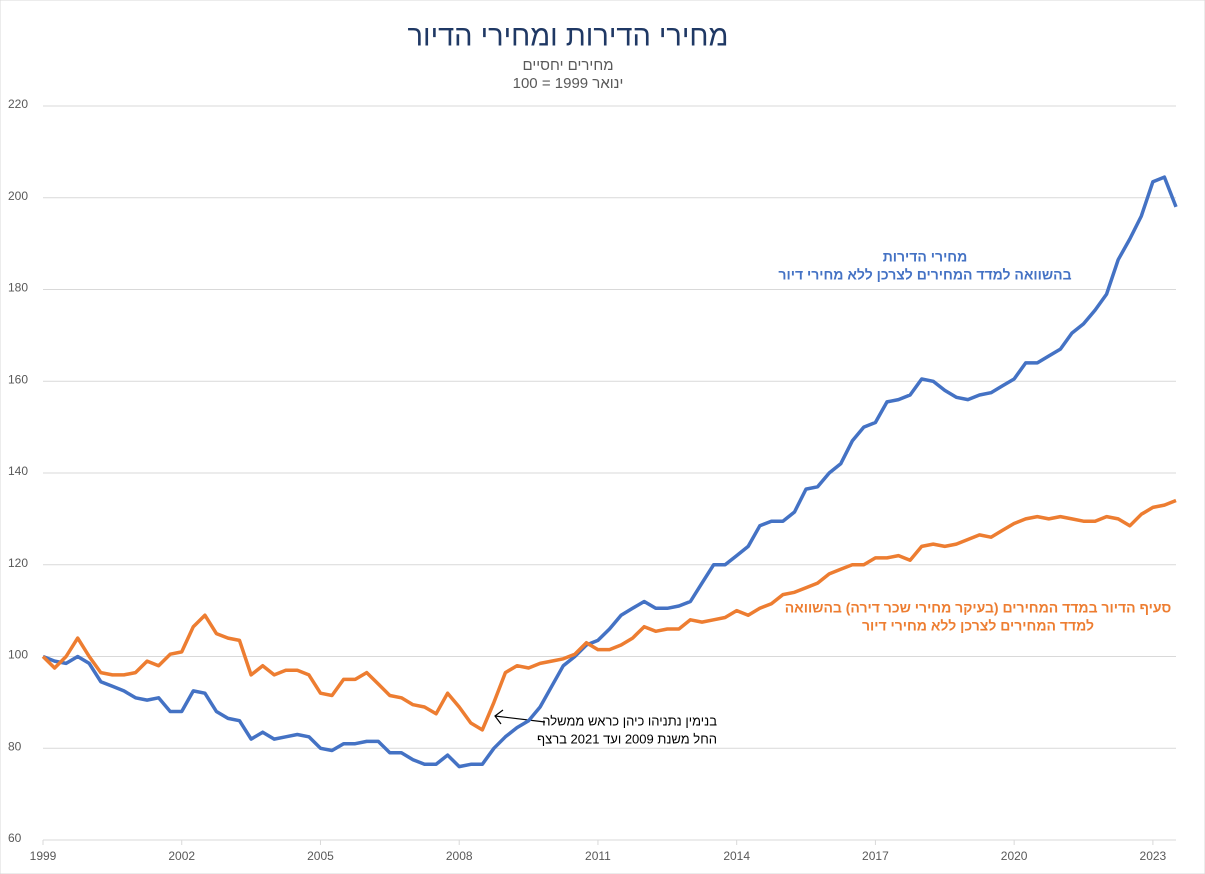  I want to click on y-tick-label: 100, so click(18, 655).